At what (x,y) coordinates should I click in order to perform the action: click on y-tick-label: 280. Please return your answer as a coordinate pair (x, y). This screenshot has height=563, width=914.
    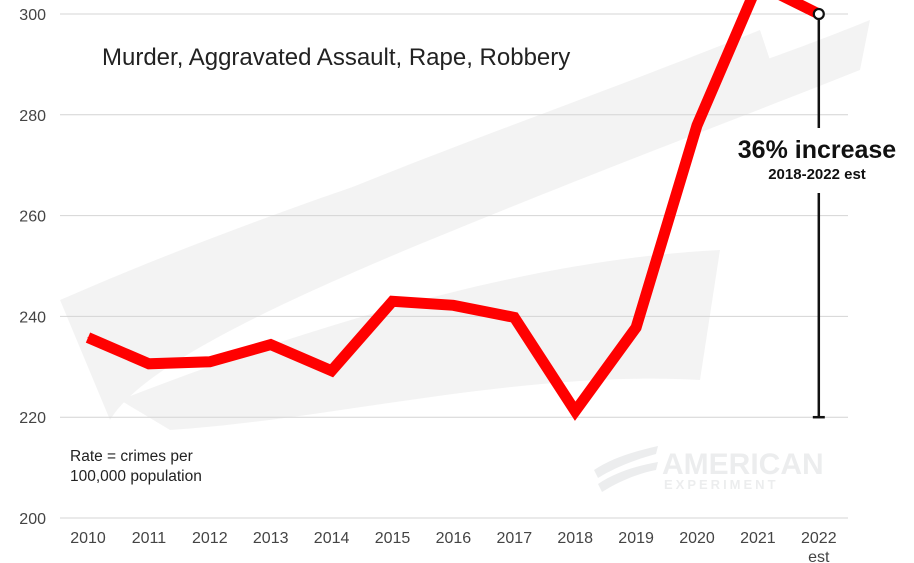
    Looking at the image, I should click on (32, 116).